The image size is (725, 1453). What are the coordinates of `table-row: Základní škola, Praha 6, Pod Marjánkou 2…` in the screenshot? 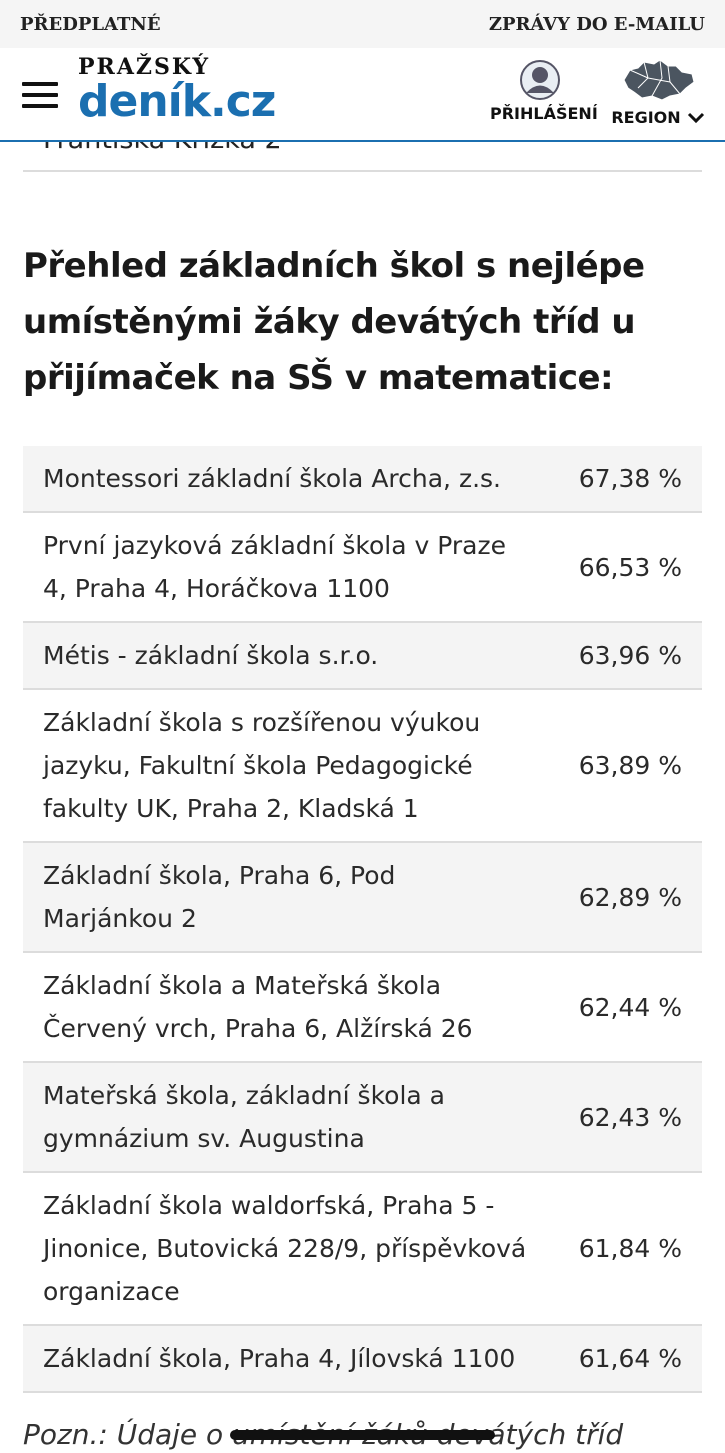 It's located at (362, 898).